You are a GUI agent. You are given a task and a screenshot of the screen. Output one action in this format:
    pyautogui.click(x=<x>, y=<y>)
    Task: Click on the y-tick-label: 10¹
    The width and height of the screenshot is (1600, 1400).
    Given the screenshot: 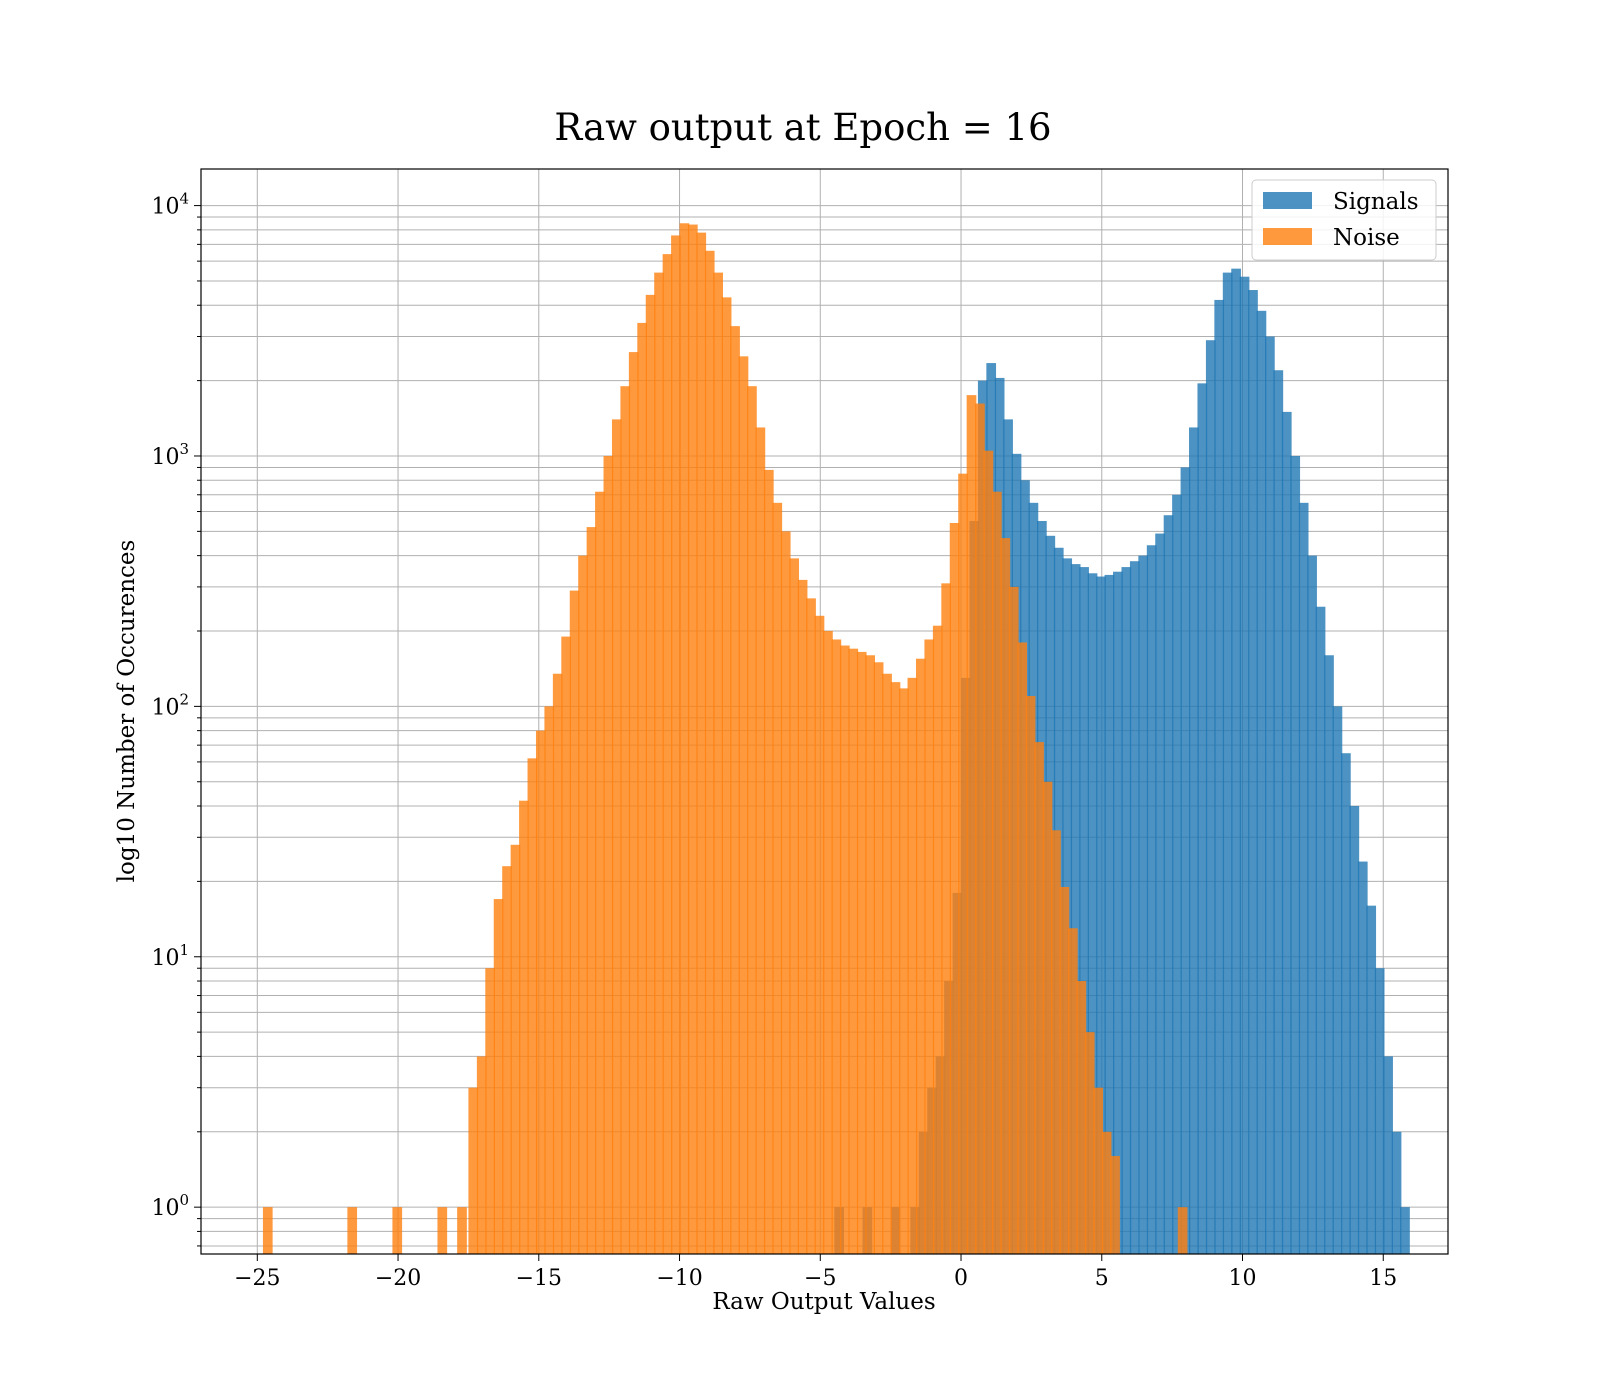 What is the action you would take?
    pyautogui.click(x=170, y=956)
    